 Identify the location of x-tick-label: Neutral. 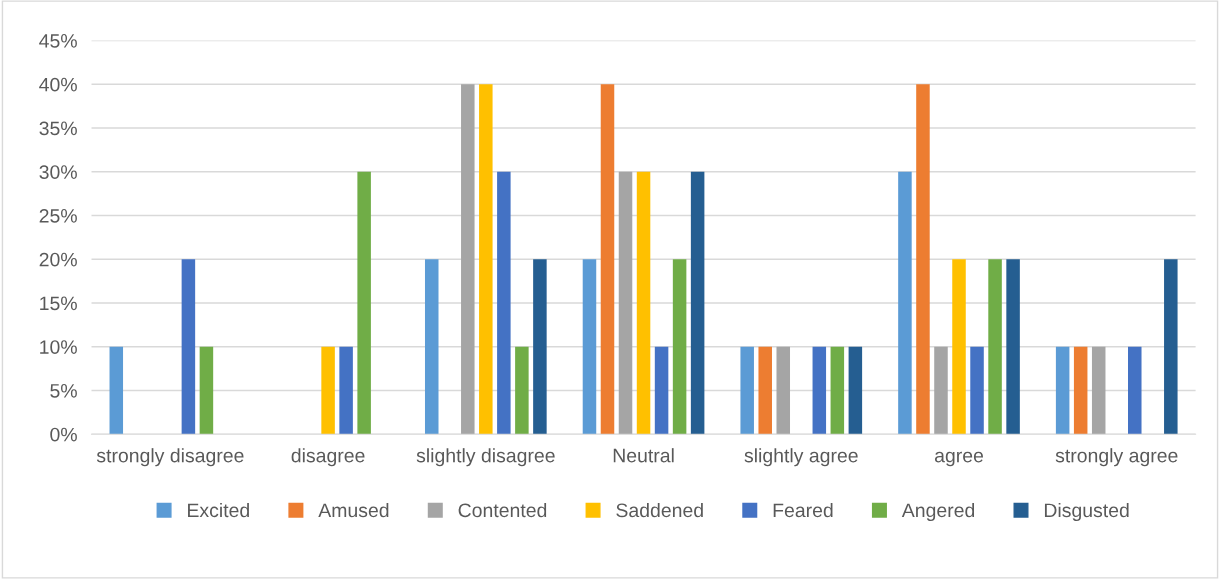
(643, 455).